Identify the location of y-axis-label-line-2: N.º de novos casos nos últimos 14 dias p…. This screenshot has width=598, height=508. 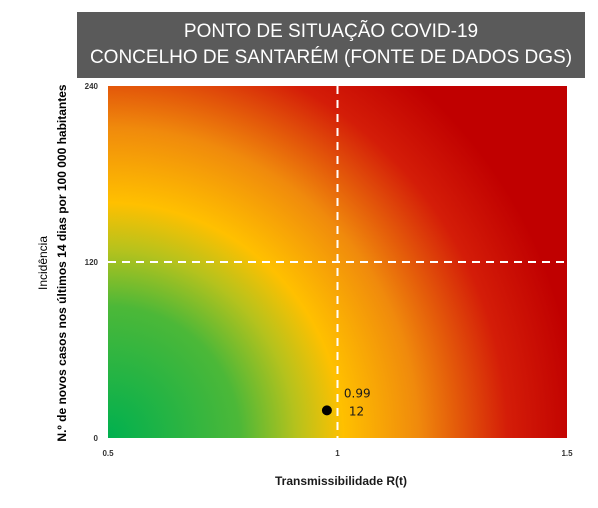
(62, 262).